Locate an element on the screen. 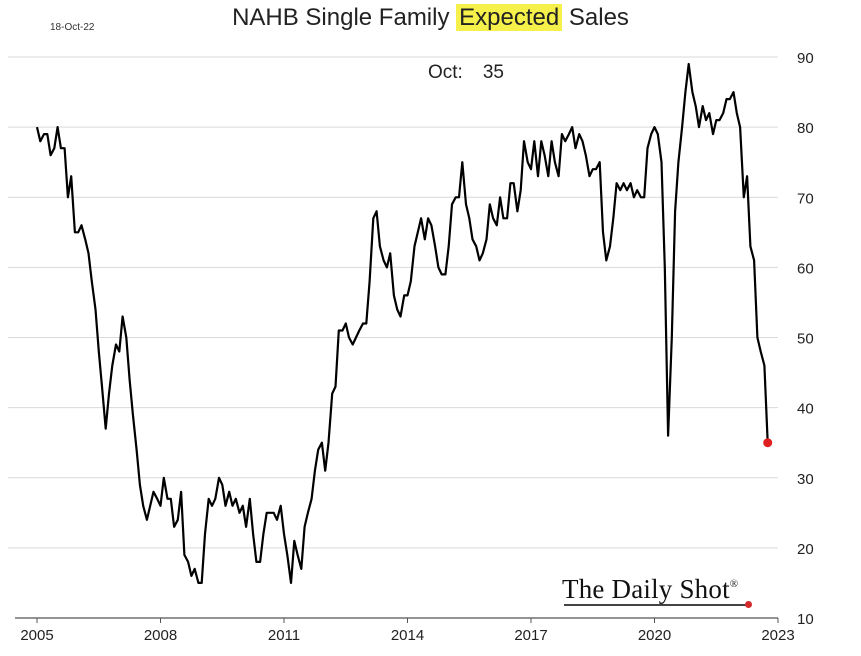 The width and height of the screenshot is (861, 656). latest-label: Oct: is located at coordinates (445, 72).